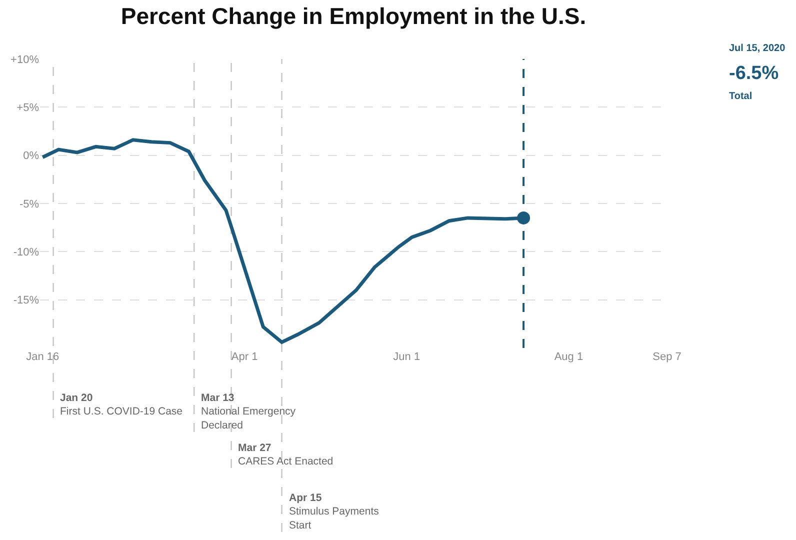 Image resolution: width=796 pixels, height=540 pixels. Describe the element at coordinates (757, 72) in the screenshot. I see `text: Jul 15, 2020 -6.5% Total` at that location.